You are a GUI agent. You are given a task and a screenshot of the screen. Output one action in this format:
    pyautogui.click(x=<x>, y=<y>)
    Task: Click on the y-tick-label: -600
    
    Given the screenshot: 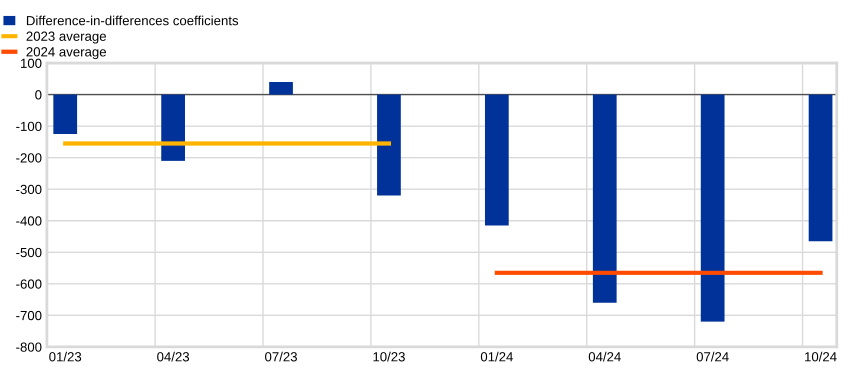 What is the action you would take?
    pyautogui.click(x=29, y=284)
    